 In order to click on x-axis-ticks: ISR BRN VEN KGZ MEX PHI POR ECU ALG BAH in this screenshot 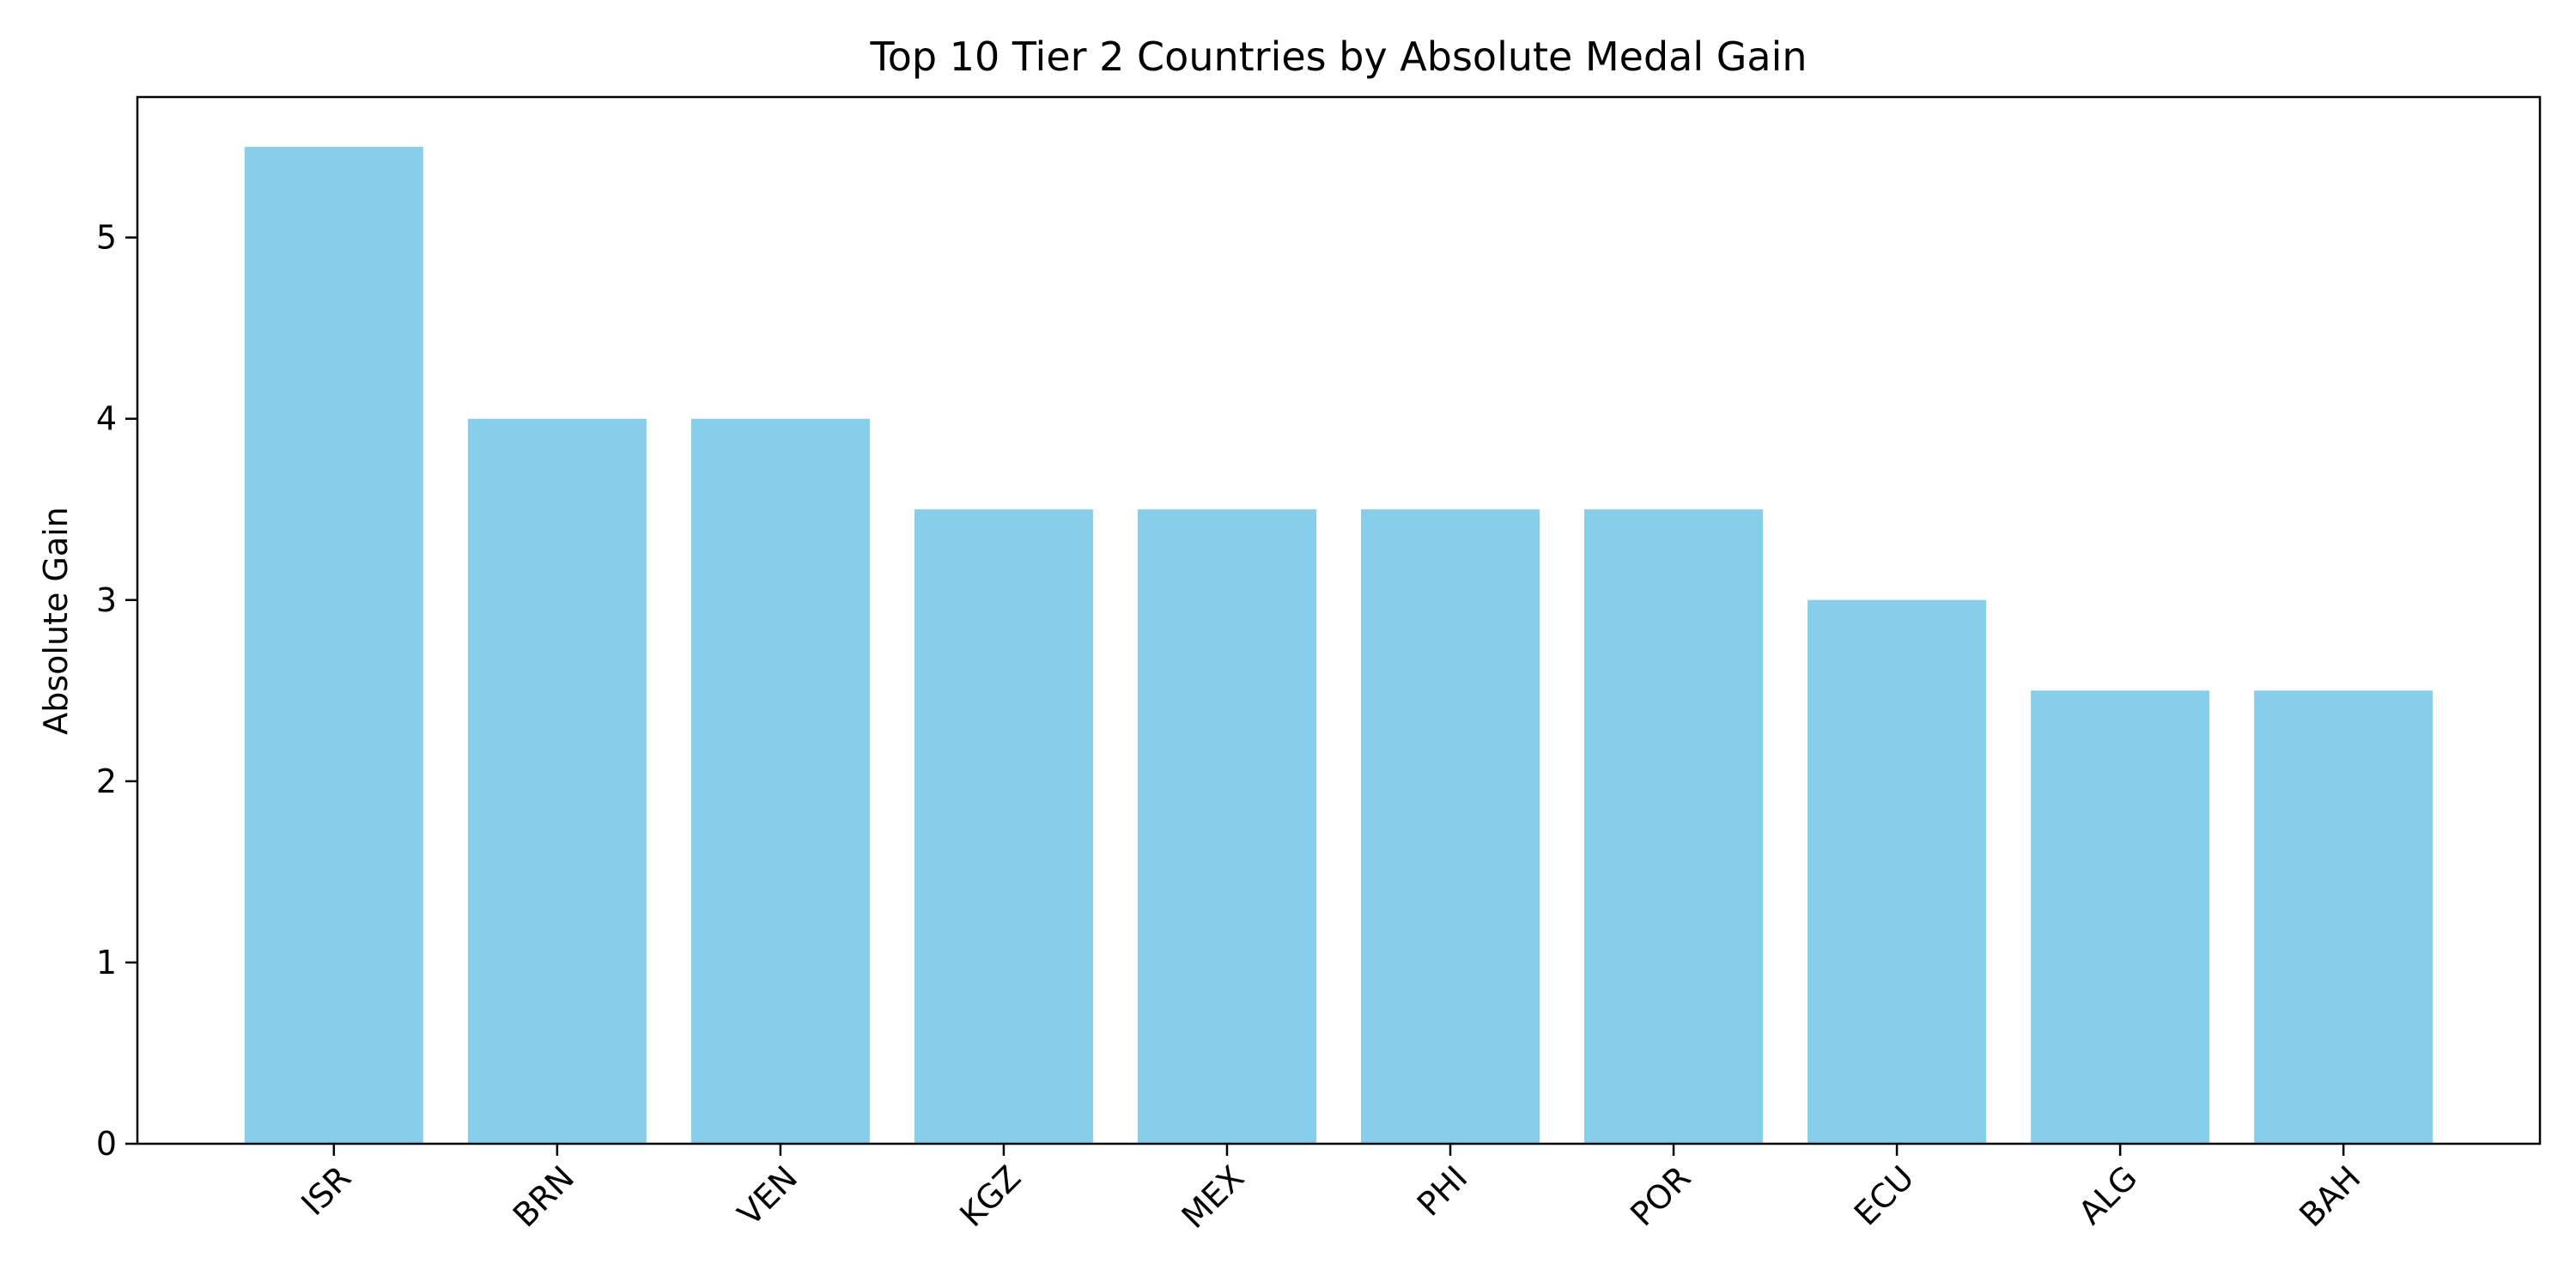, I will do `click(1331, 1190)`.